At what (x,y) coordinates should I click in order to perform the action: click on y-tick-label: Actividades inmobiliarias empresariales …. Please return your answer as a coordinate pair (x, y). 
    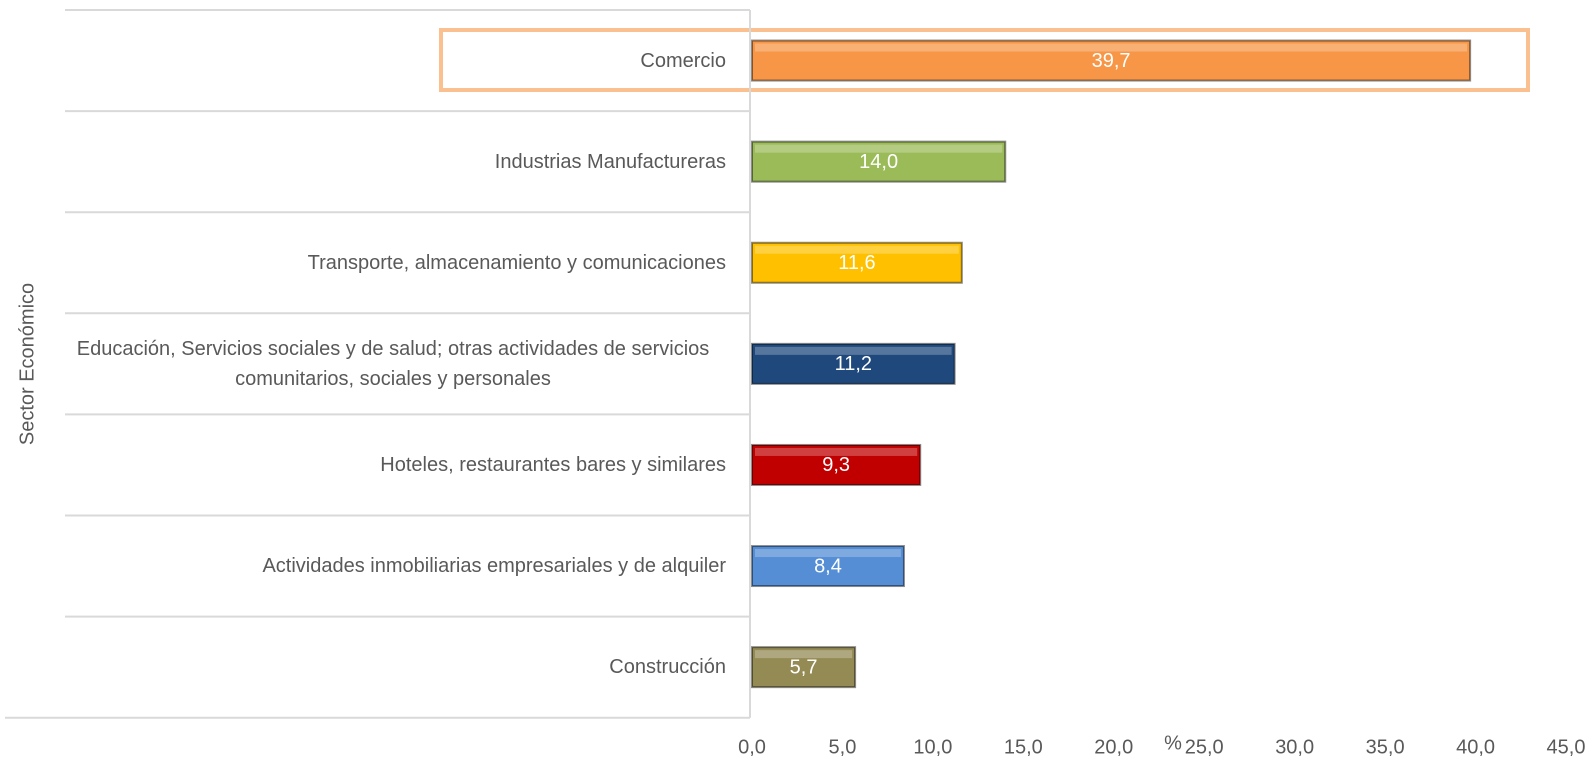
    Looking at the image, I should click on (494, 566).